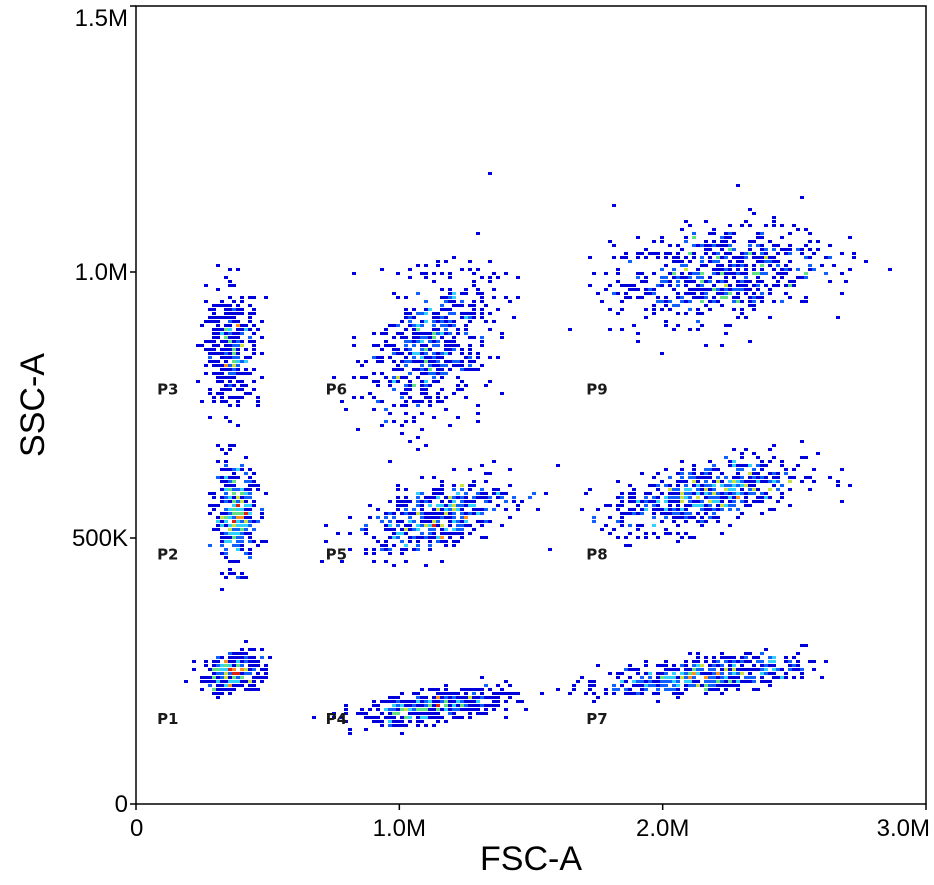  What do you see at coordinates (426, 317) in the screenshot?
I see `population-cluster-p6` at bounding box center [426, 317].